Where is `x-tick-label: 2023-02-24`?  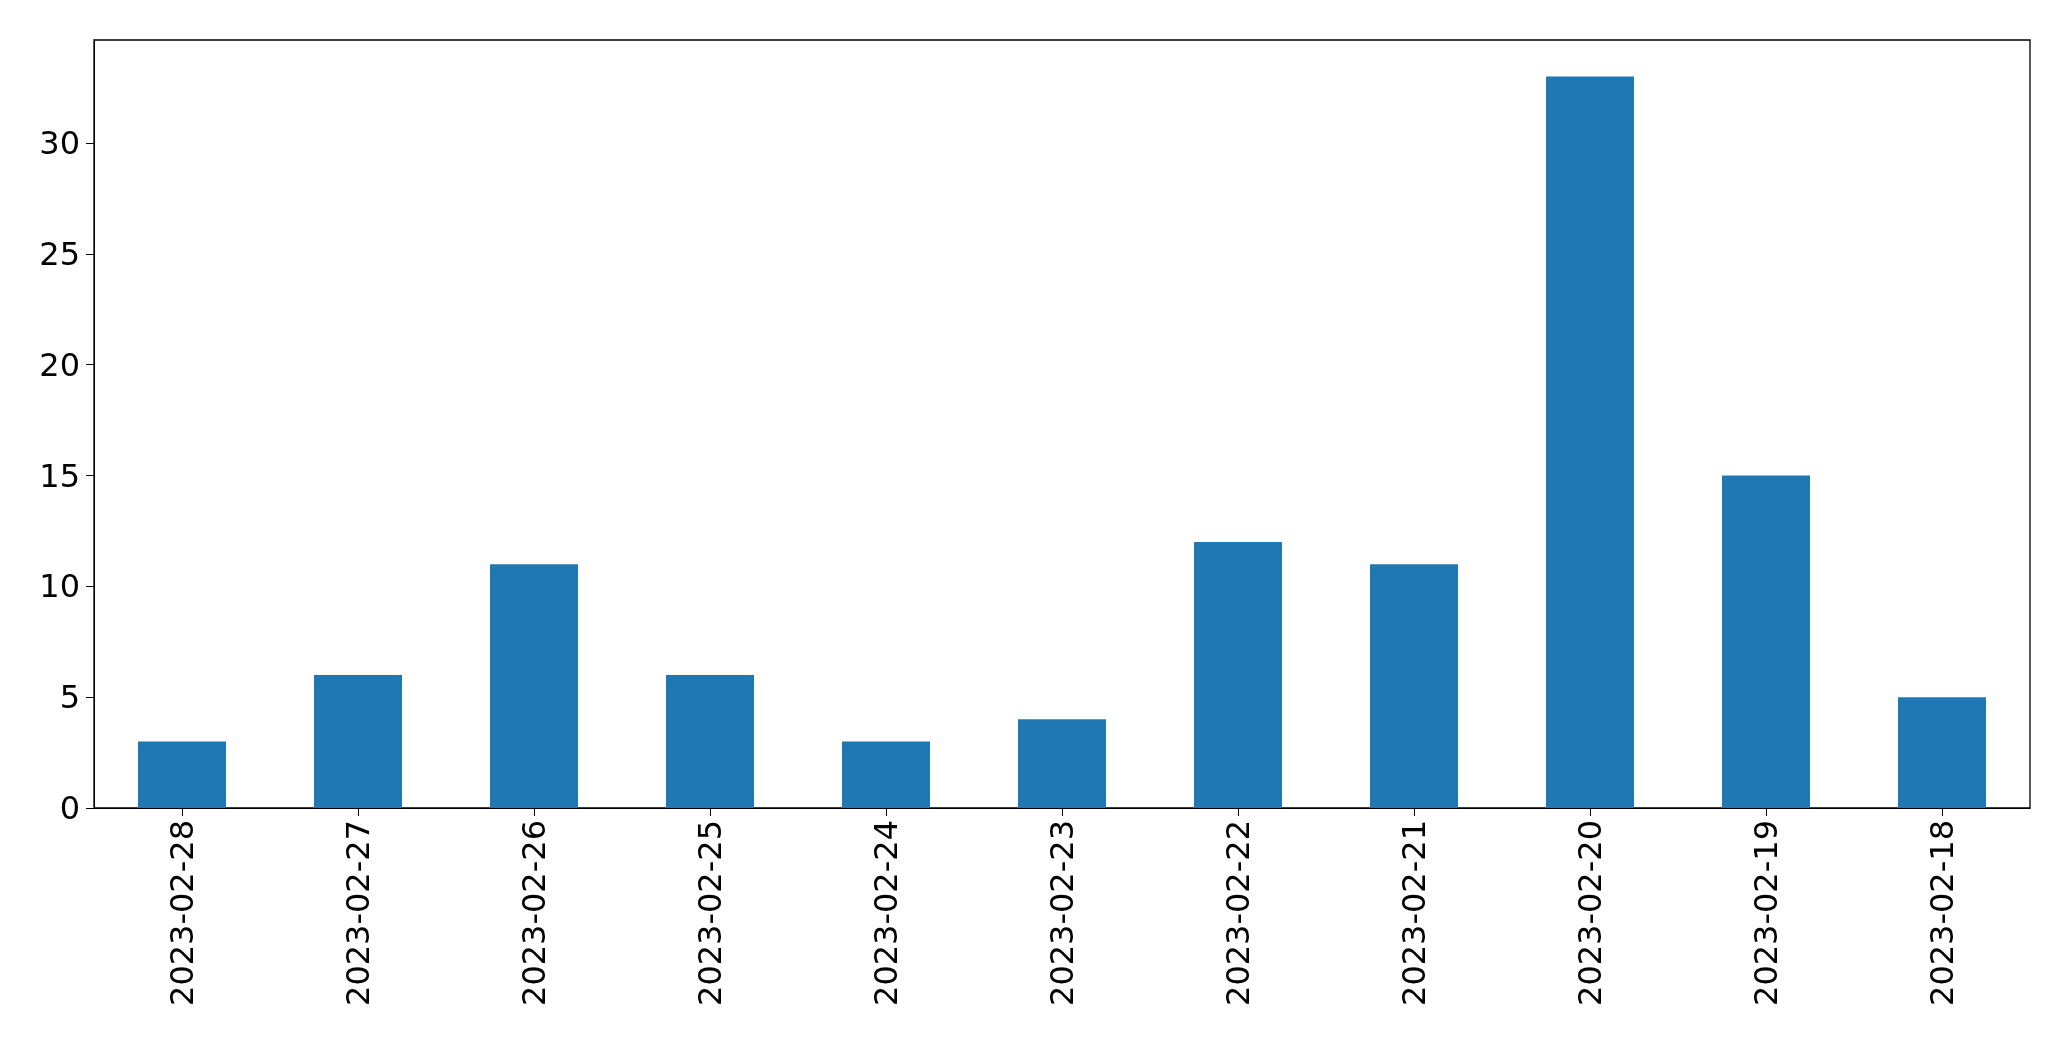 x-tick-label: 2023-02-24 is located at coordinates (886, 913).